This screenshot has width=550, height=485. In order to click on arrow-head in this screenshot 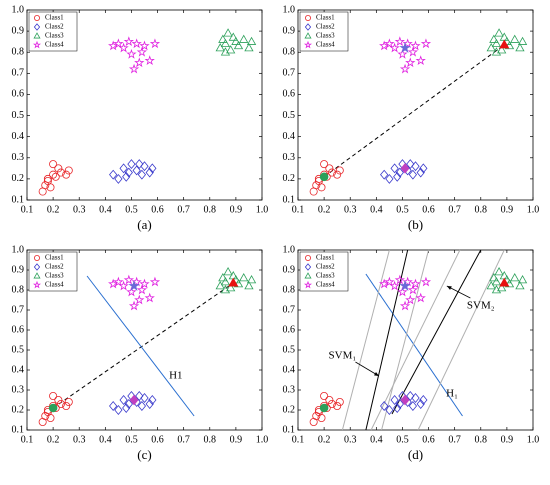, I will do `click(449, 288)`.